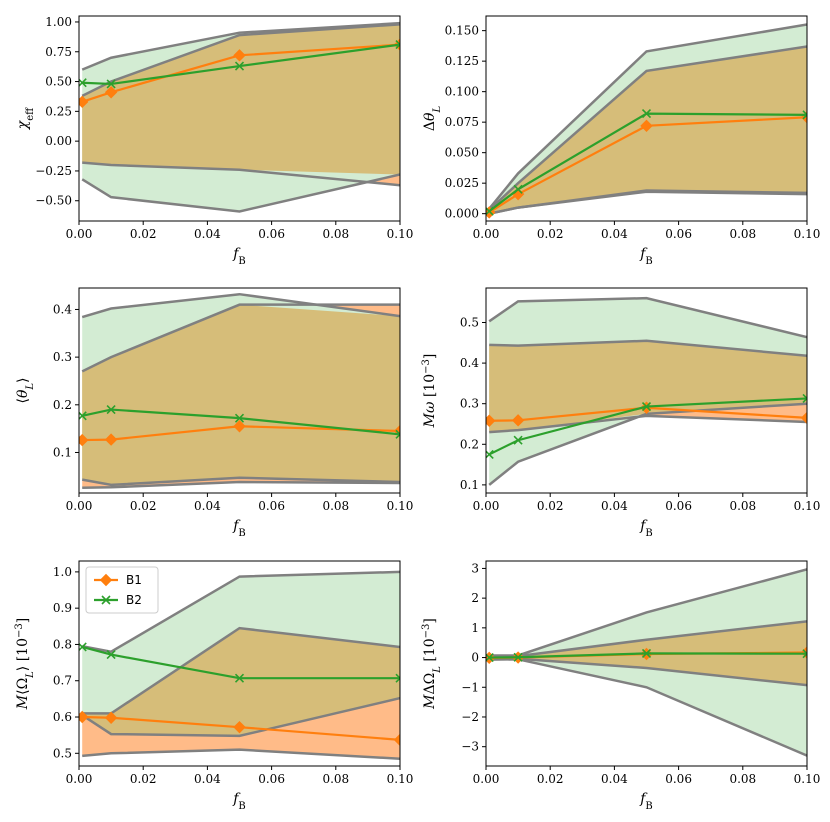 The width and height of the screenshot is (830, 822). I want to click on y-tick-label: 0.7, so click(62, 681).